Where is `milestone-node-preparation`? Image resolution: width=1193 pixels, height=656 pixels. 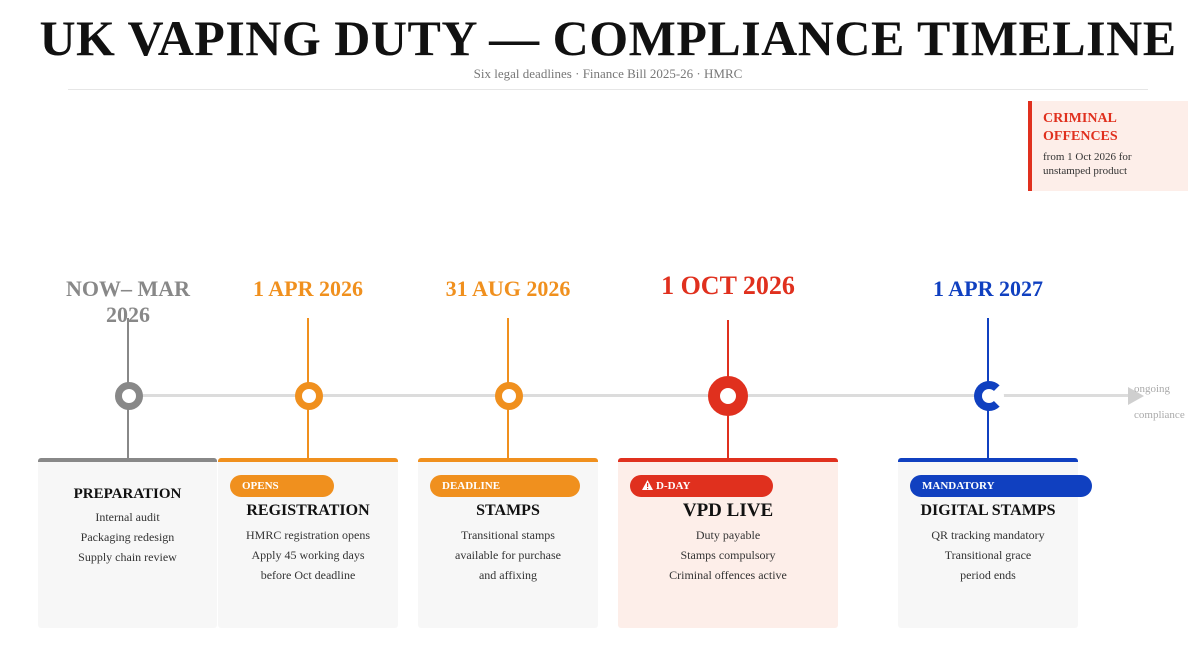 milestone-node-preparation is located at coordinates (129, 396).